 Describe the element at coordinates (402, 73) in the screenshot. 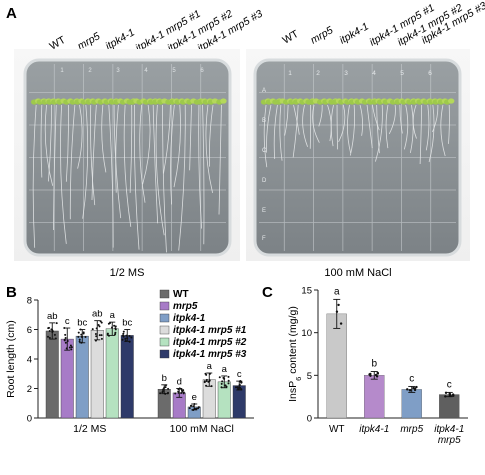

I see `plate-number-5-right: 5` at that location.